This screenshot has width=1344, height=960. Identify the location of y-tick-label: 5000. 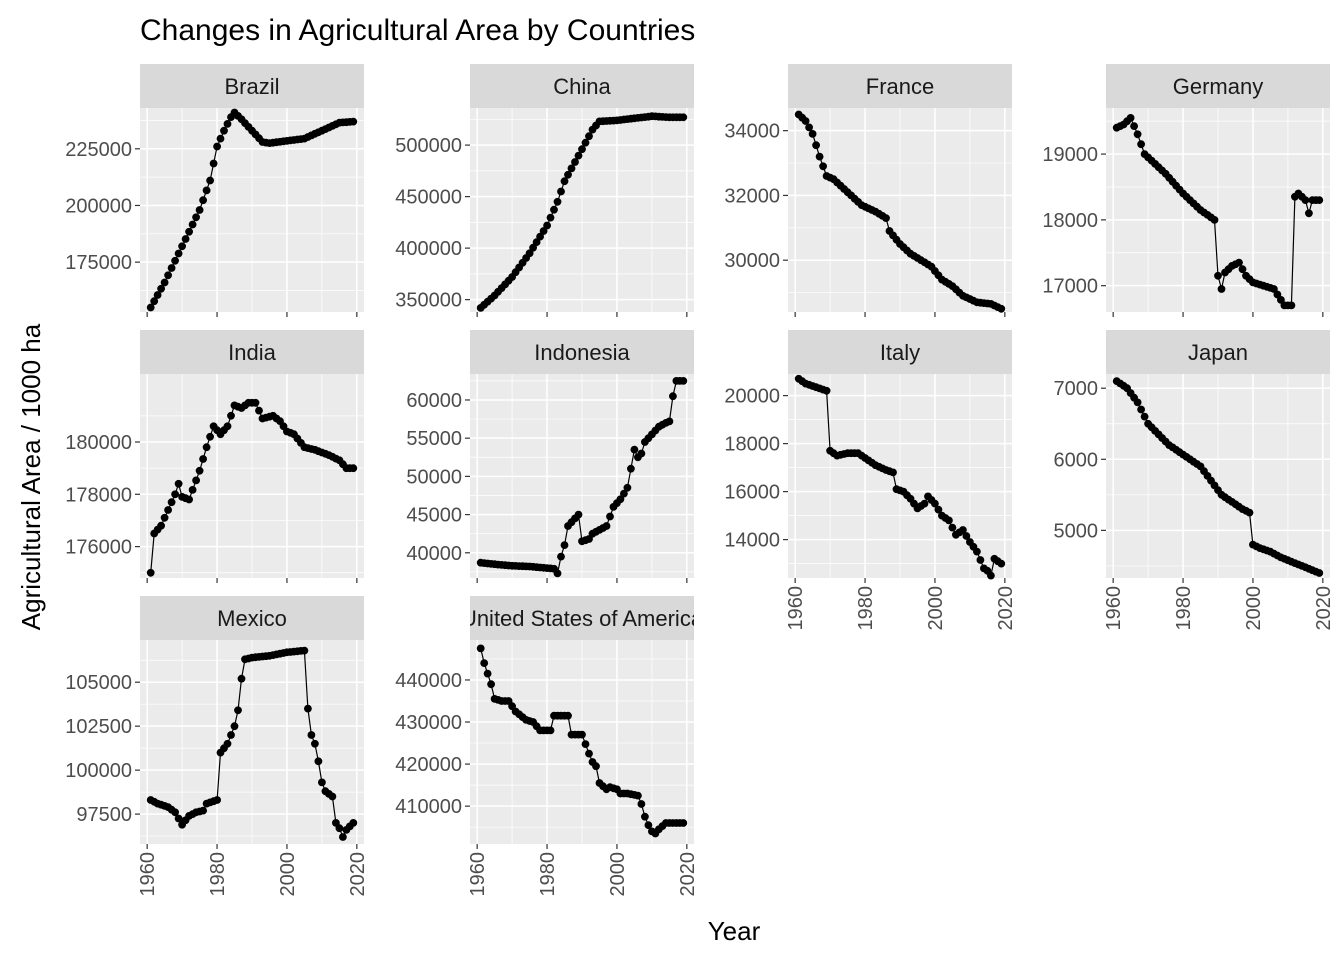
(1076, 531).